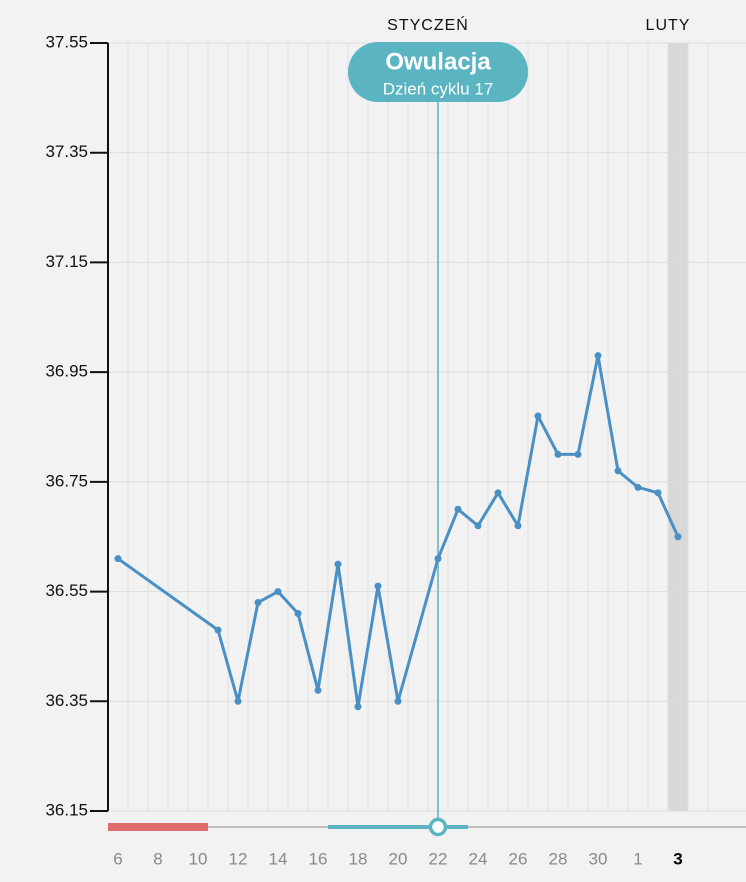 The height and width of the screenshot is (882, 746). What do you see at coordinates (558, 858) in the screenshot?
I see `x-tick-label: 28` at bounding box center [558, 858].